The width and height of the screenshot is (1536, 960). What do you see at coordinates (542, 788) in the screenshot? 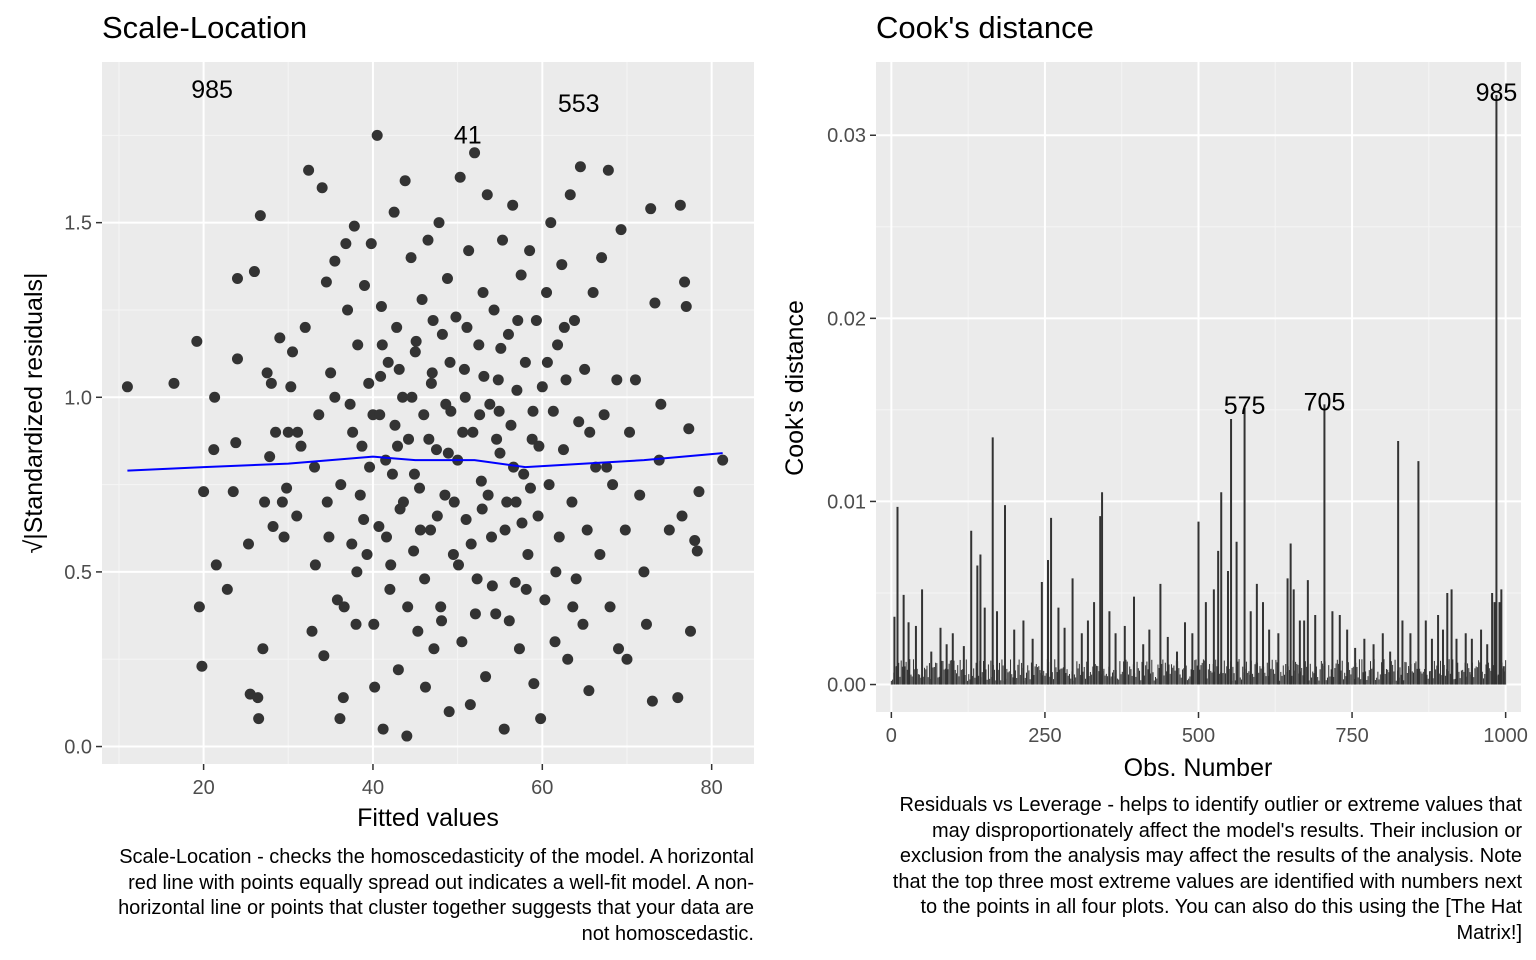
I see `x-tick-label: 60` at bounding box center [542, 788].